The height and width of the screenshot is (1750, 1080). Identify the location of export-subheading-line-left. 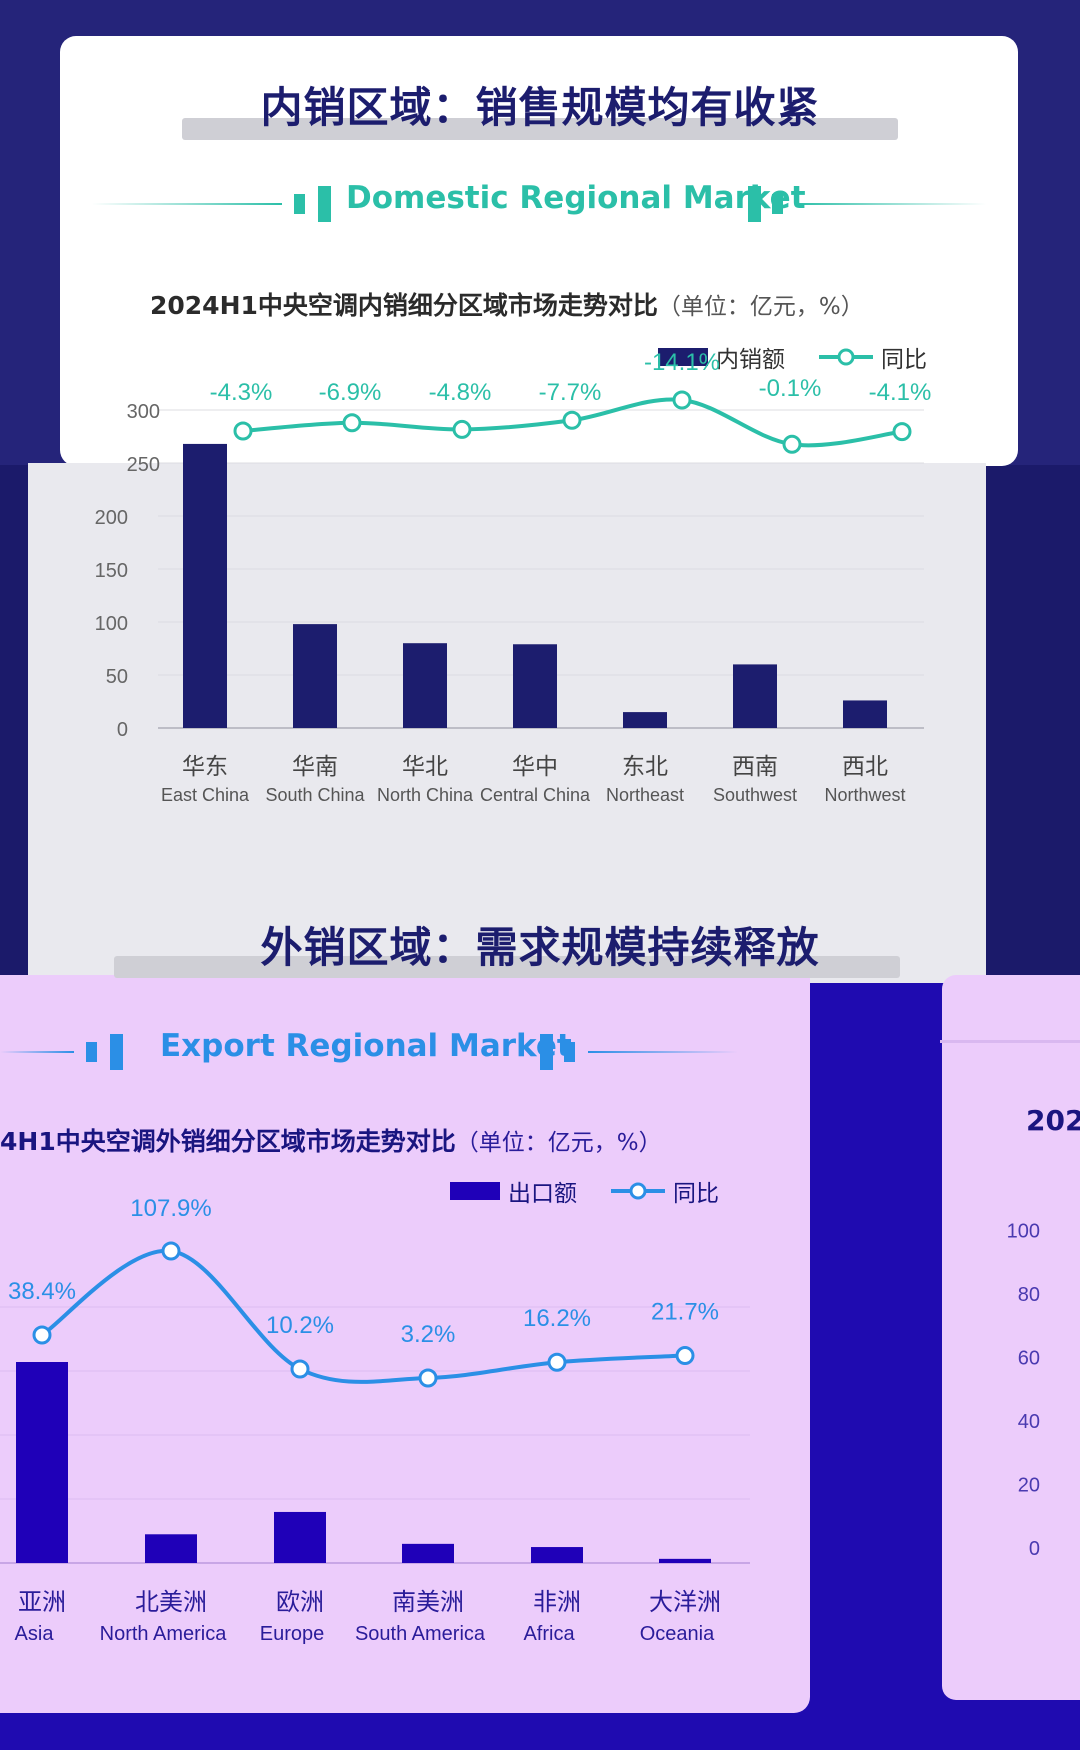
(37, 1052).